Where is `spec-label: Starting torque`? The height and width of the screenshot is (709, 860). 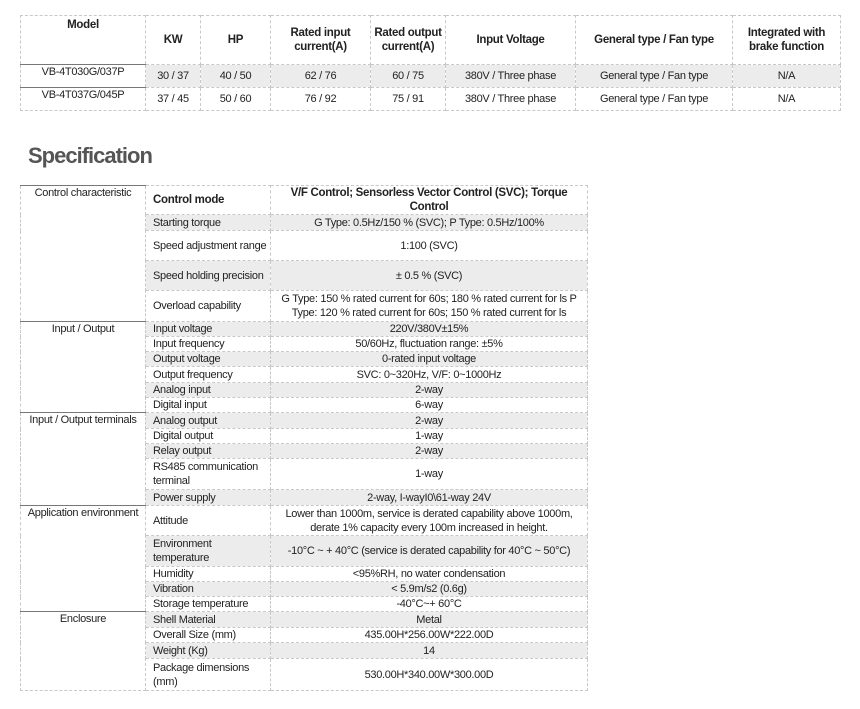 spec-label: Starting torque is located at coordinates (208, 222).